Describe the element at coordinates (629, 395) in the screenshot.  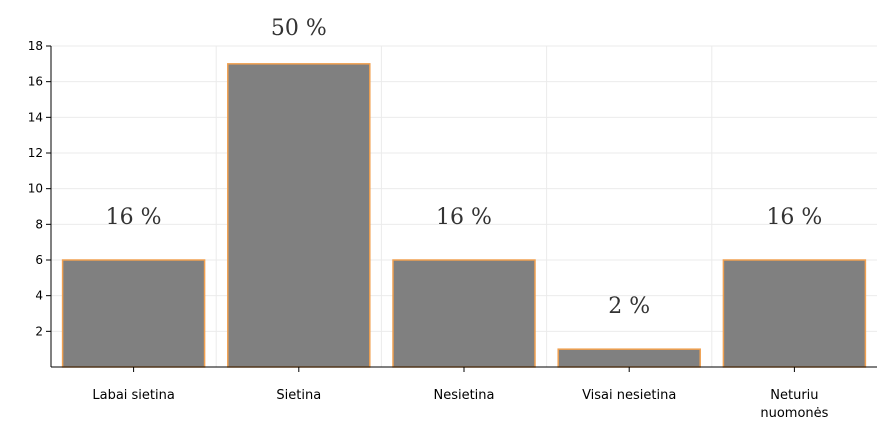
I see `x-category-label-3: Visai nesietina` at that location.